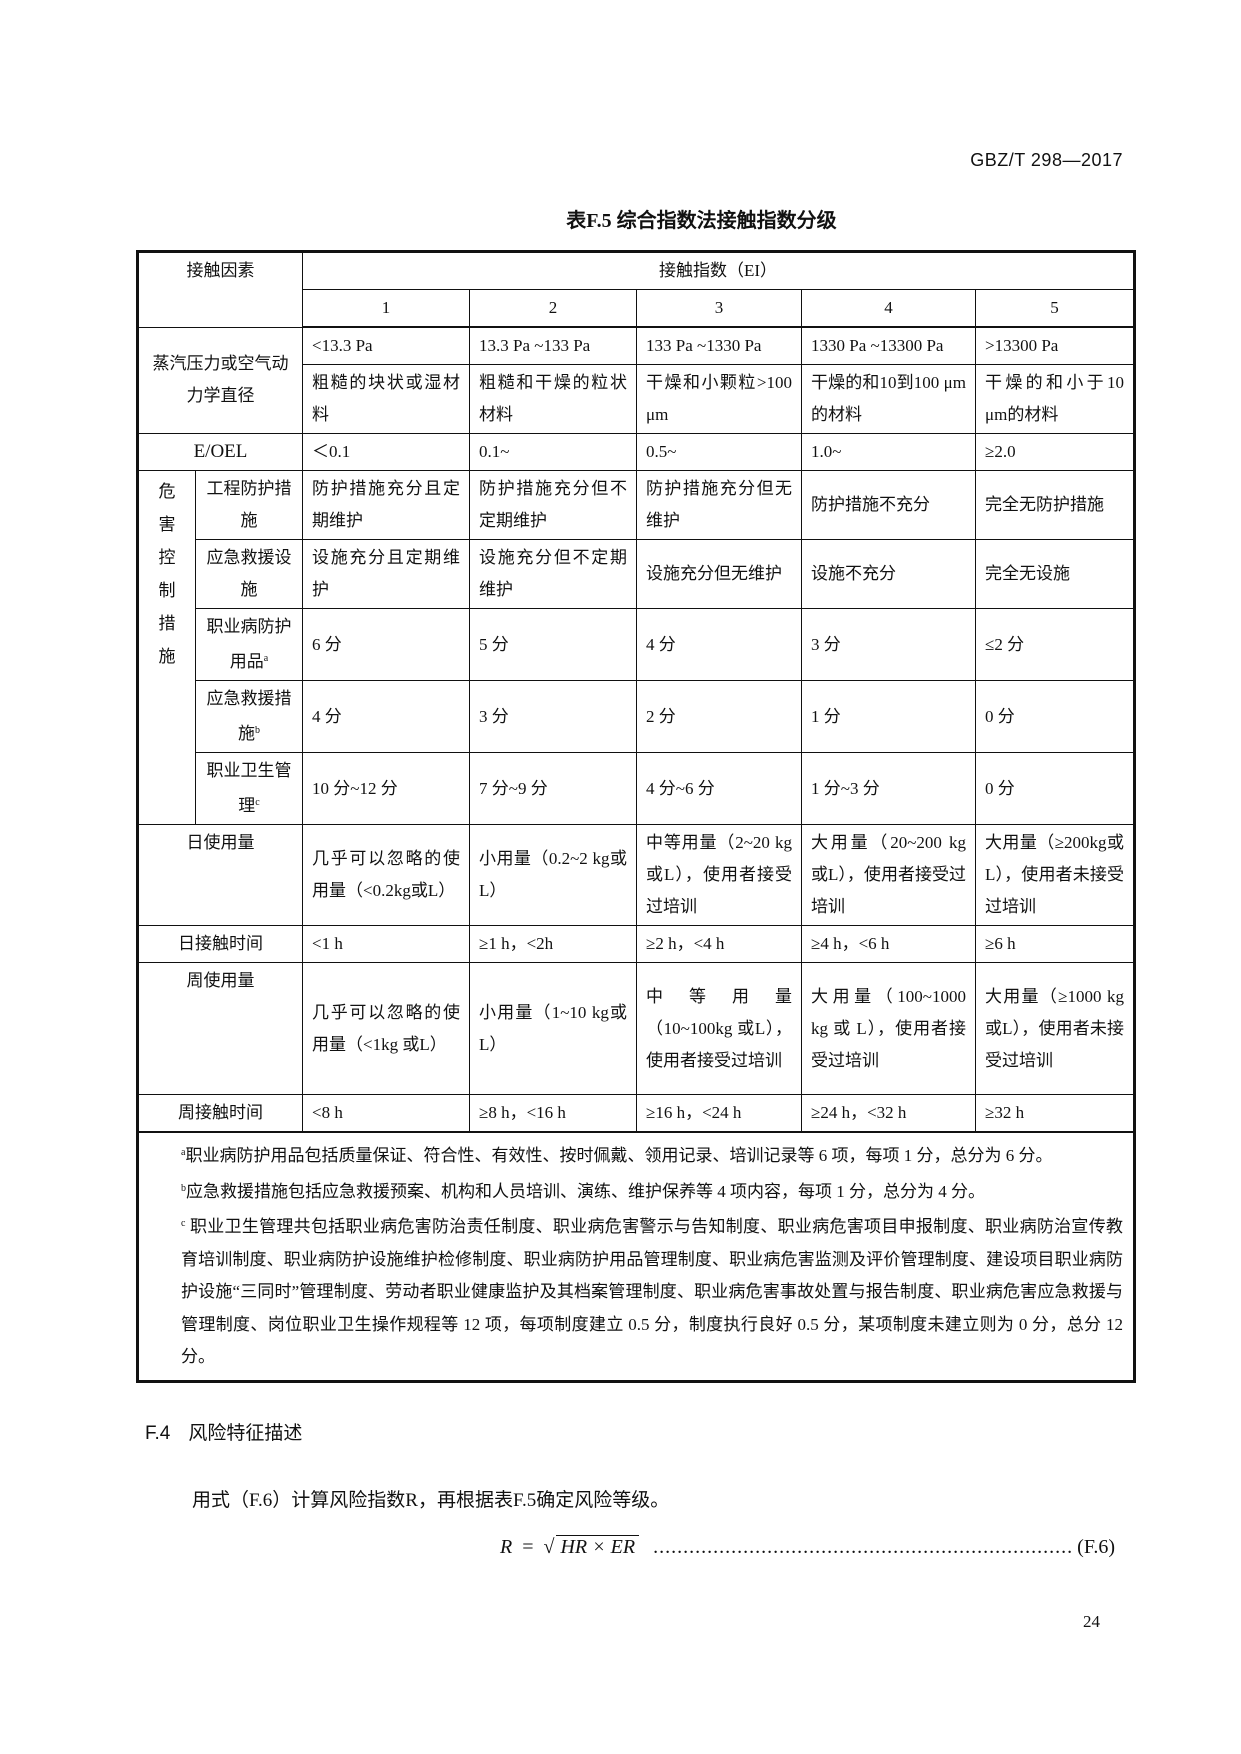 This screenshot has width=1241, height=1754. What do you see at coordinates (719, 399) in the screenshot?
I see `table-cell: 干燥和小颗粒>100 μm` at bounding box center [719, 399].